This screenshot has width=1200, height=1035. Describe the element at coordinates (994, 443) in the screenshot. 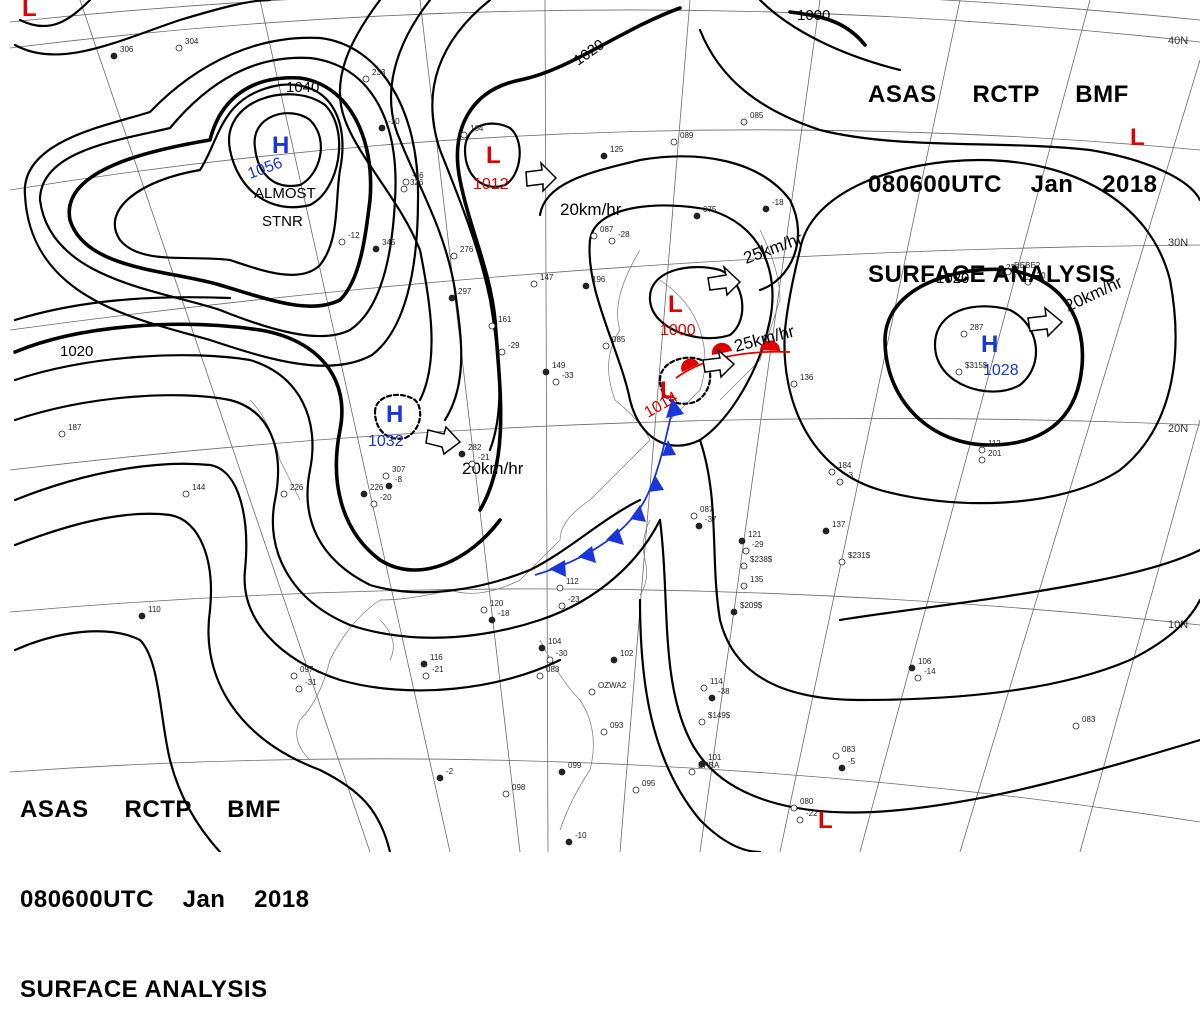

I see `station-value: 112` at that location.